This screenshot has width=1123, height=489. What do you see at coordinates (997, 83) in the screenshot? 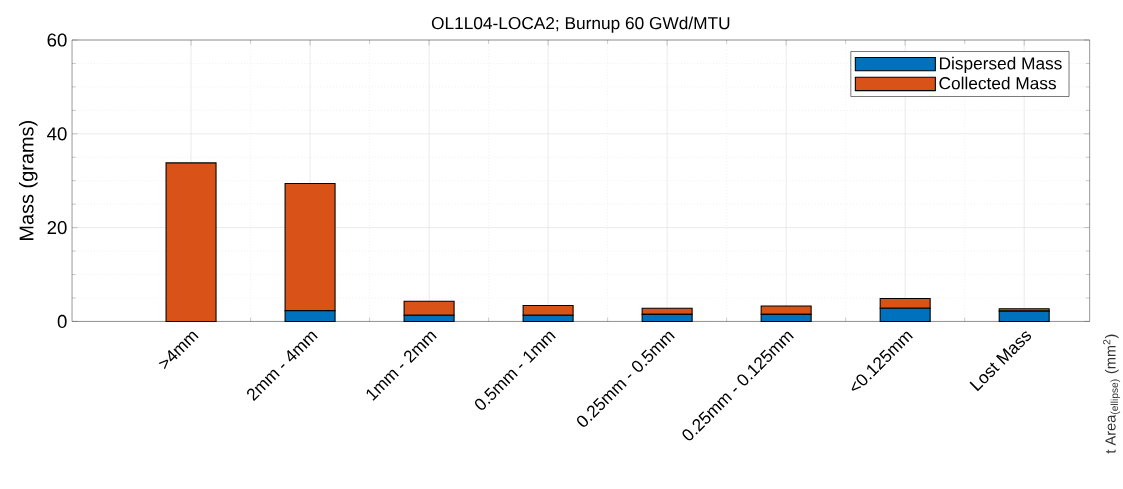
I see `legend-label: Collected Mass` at bounding box center [997, 83].